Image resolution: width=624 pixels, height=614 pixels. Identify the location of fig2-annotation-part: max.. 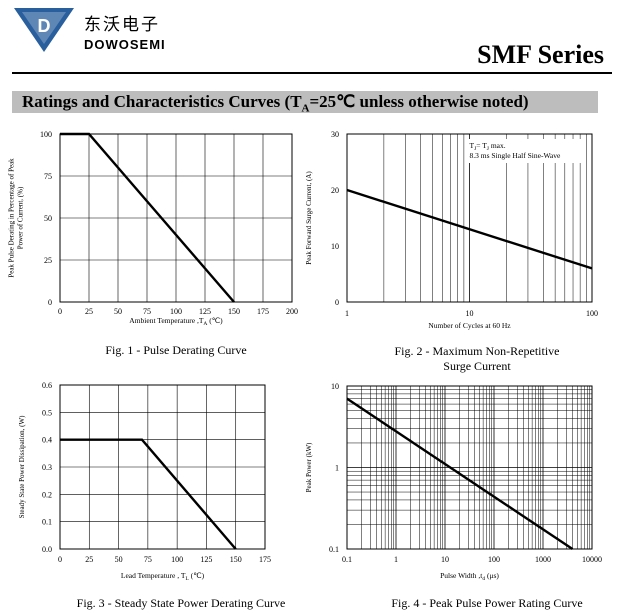
(497, 145).